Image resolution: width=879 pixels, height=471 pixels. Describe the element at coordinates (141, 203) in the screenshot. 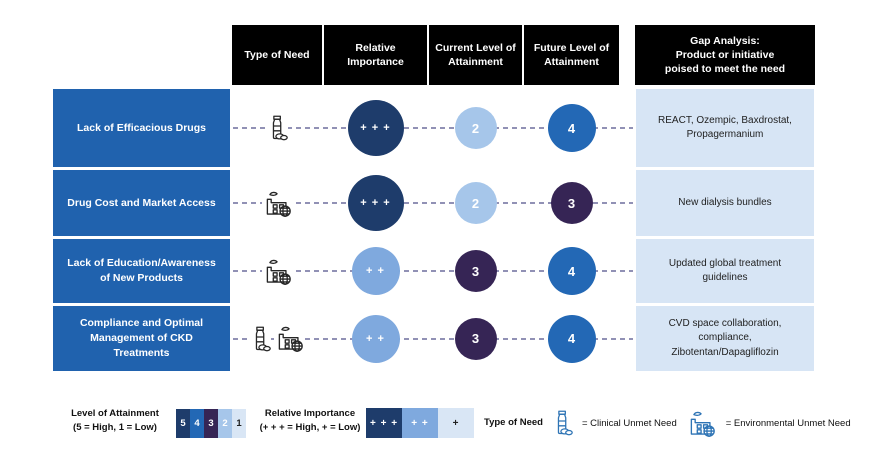

I see `row-need-label: Drug Cost and Market Access` at that location.